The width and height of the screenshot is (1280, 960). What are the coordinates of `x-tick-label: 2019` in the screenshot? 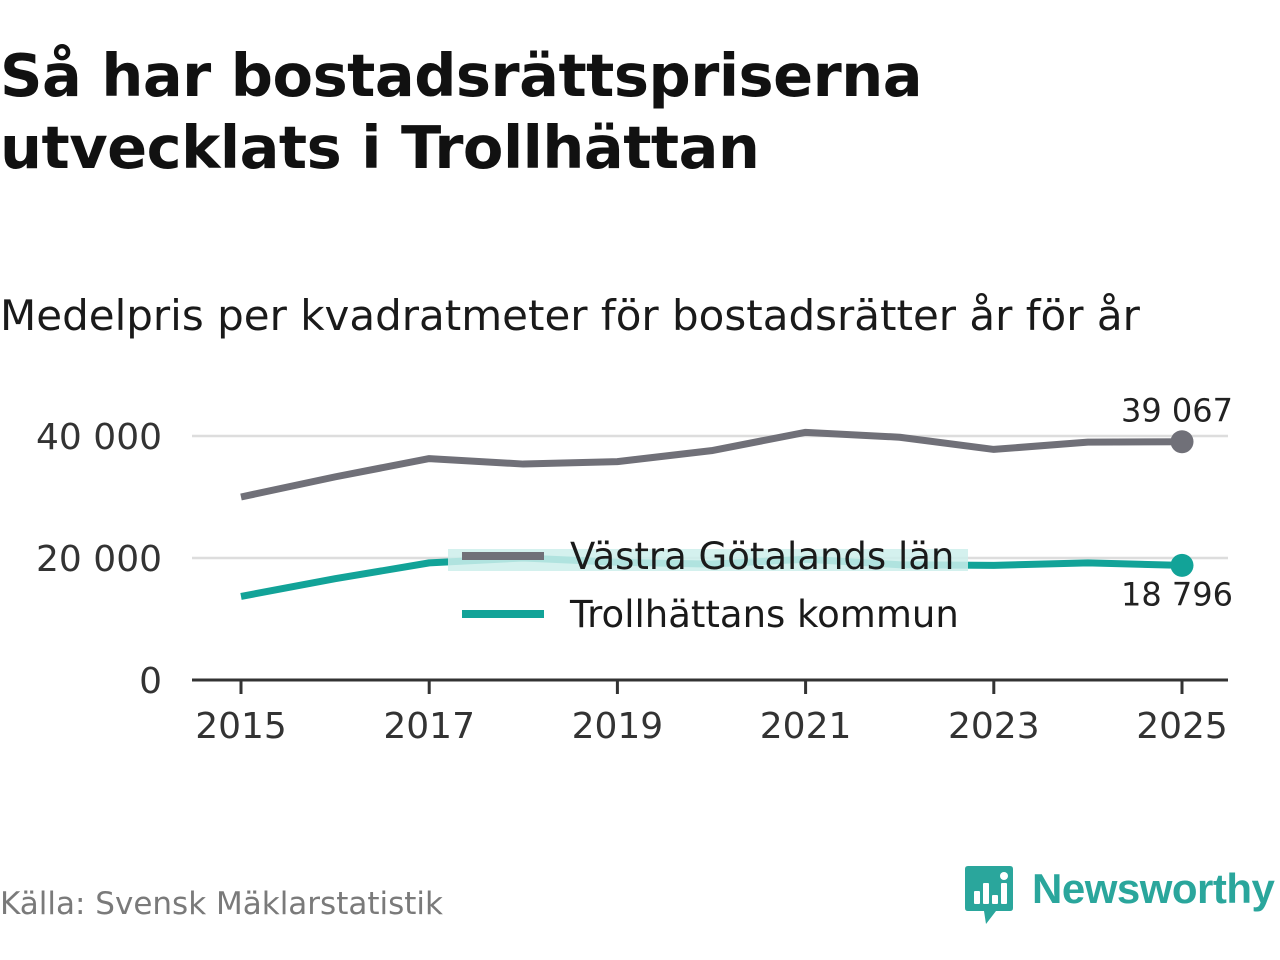 It's located at (618, 726).